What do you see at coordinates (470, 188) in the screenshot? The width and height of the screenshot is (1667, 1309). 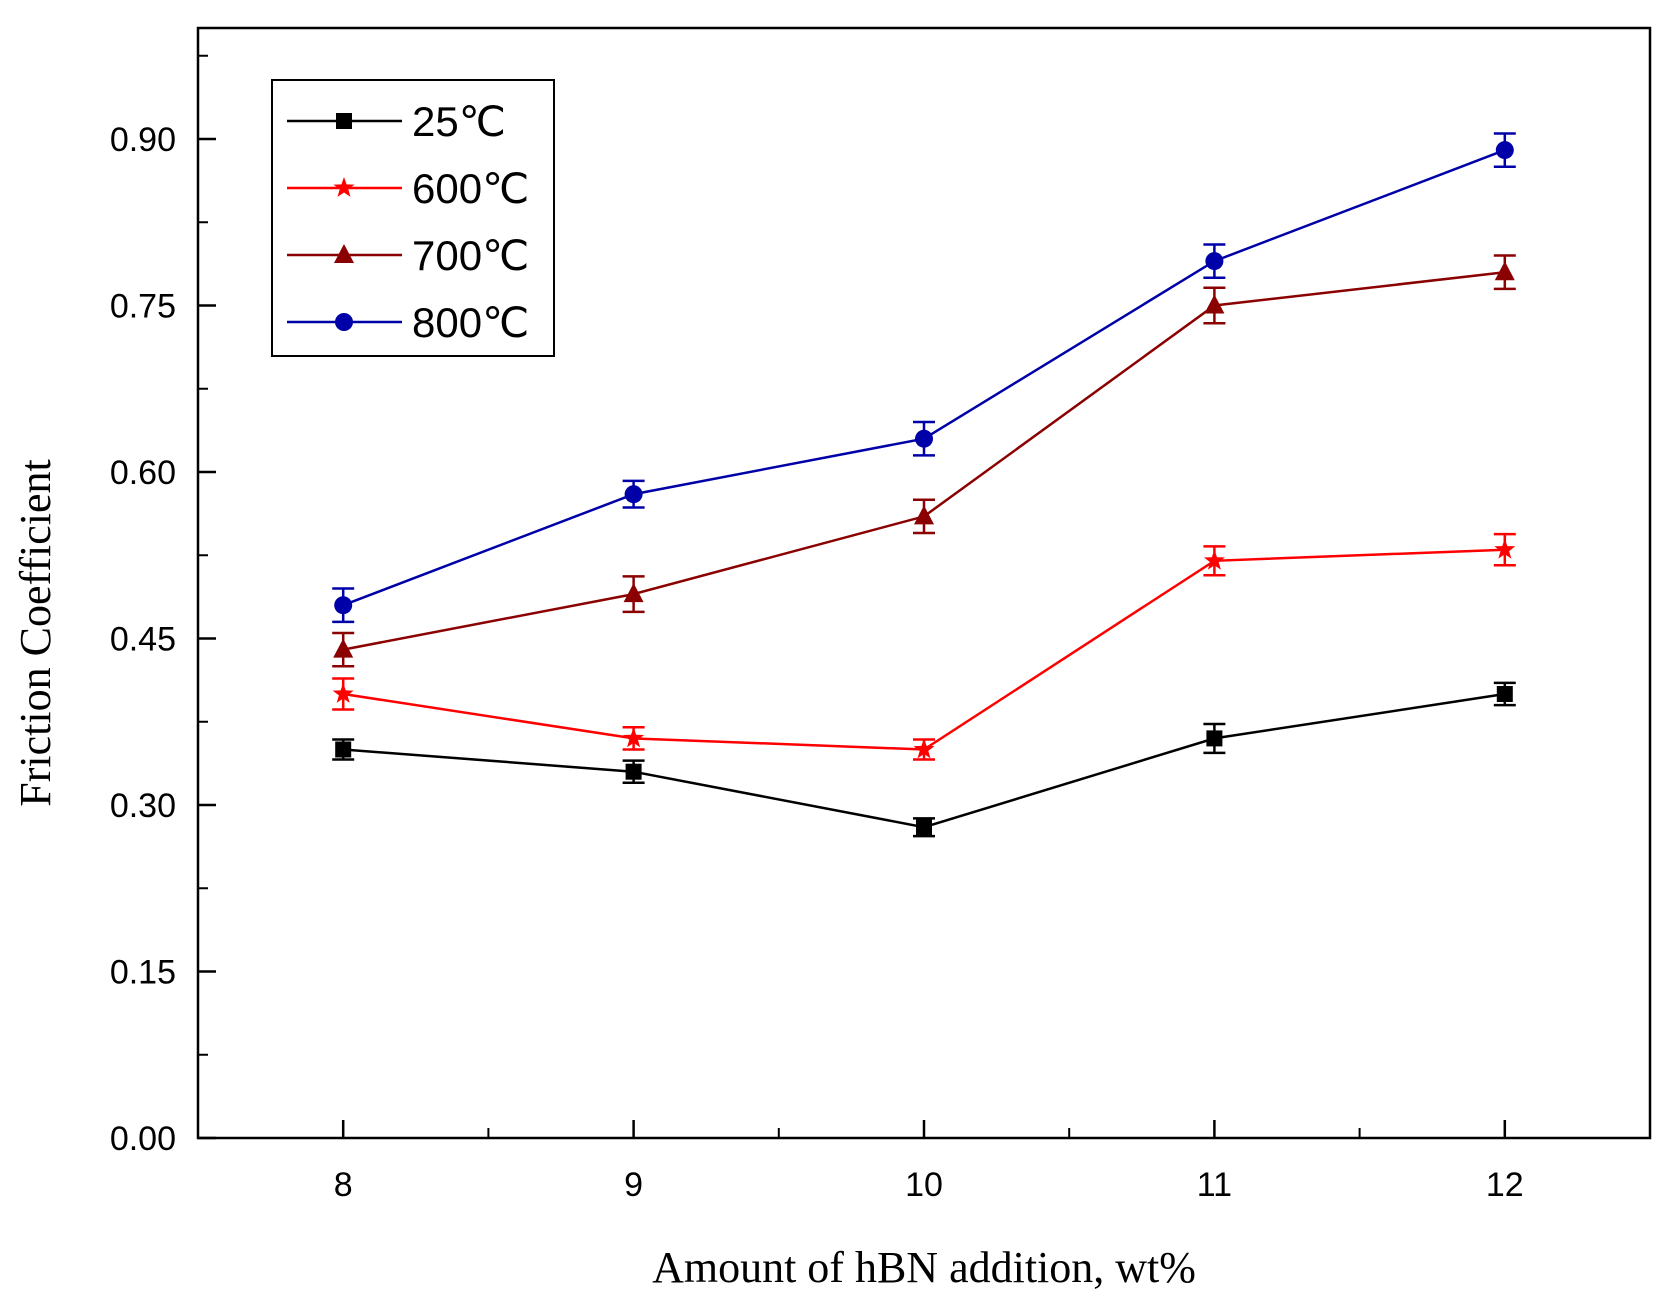 I see `legend-label: 600℃` at bounding box center [470, 188].